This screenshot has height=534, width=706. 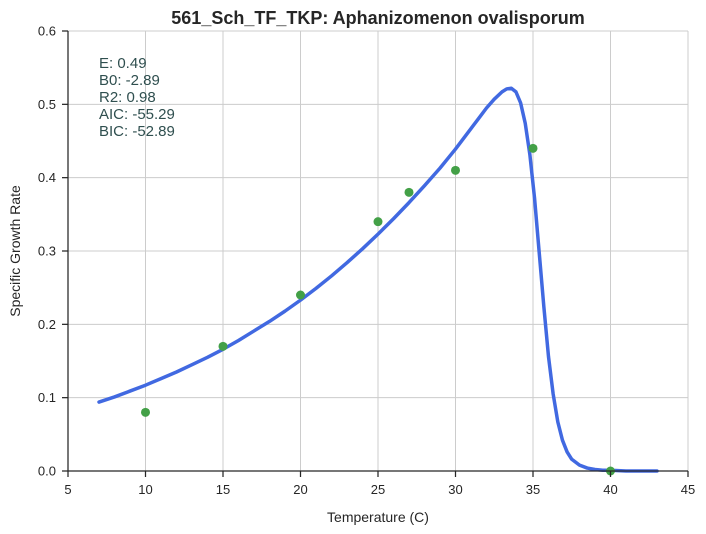 I want to click on y-tick-label: 0.4, so click(x=47, y=177).